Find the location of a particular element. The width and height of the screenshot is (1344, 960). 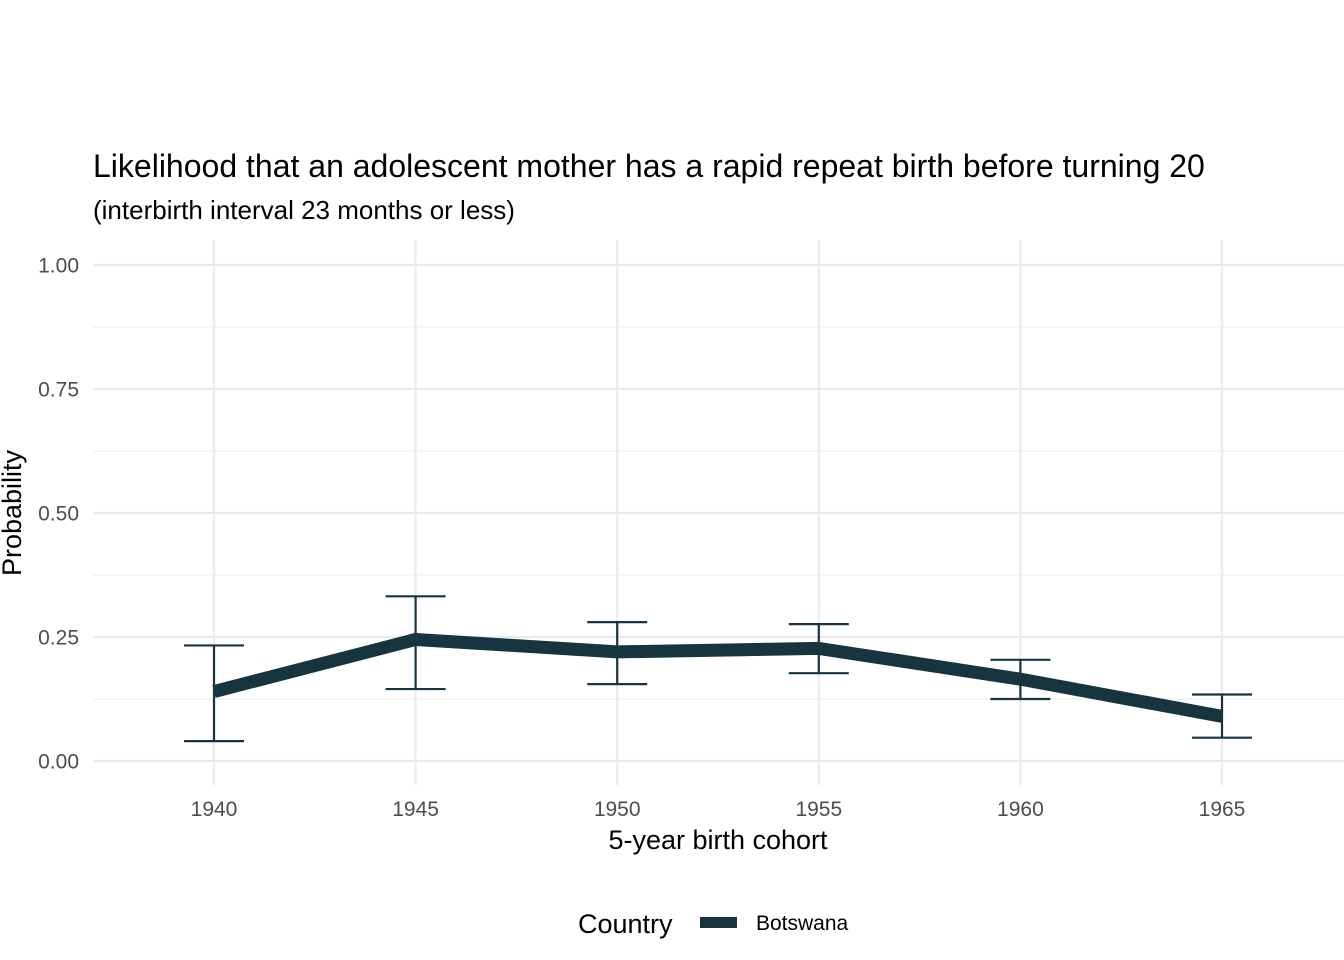

y-tick-label: 0.00 is located at coordinates (58, 762).